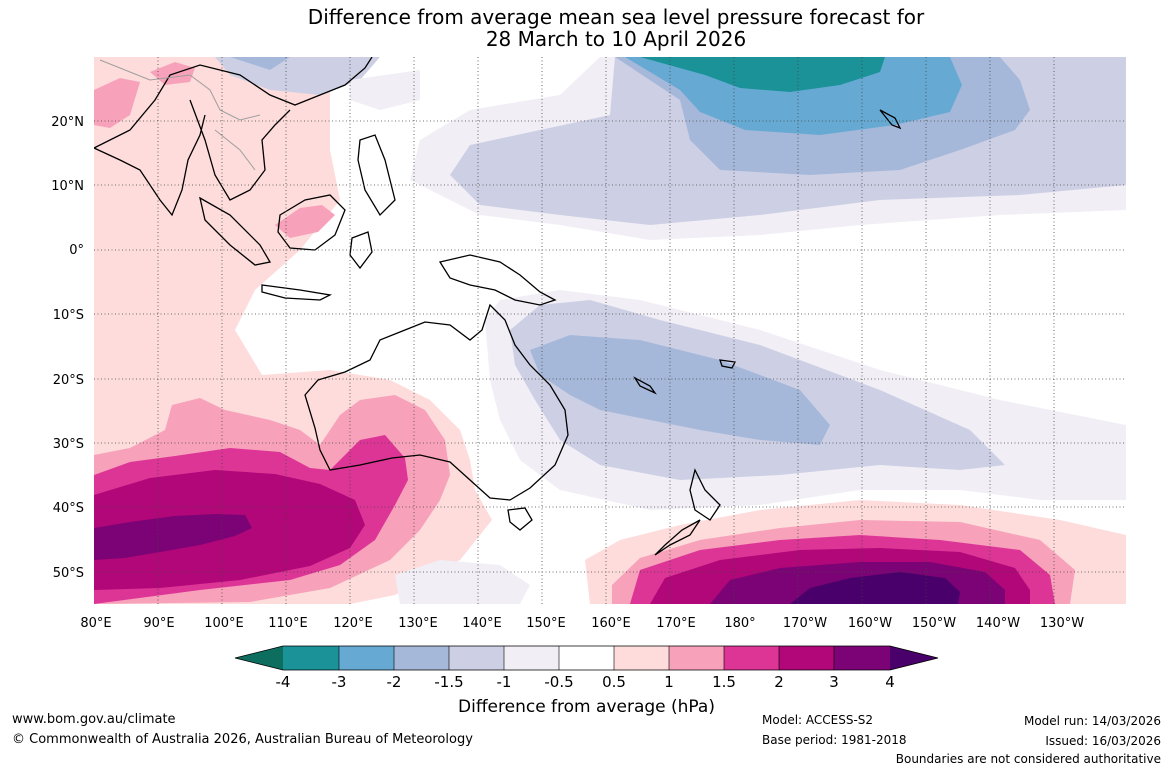 This screenshot has width=1173, height=770. Describe the element at coordinates (727, 364) in the screenshot. I see `fiji-coast` at that location.